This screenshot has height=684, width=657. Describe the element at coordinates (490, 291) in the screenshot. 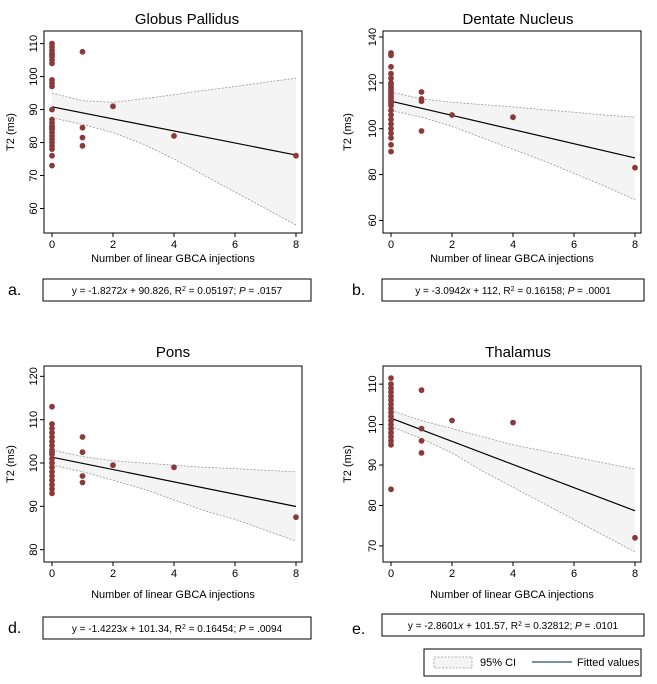

I see `equation-intercept: 112` at that location.